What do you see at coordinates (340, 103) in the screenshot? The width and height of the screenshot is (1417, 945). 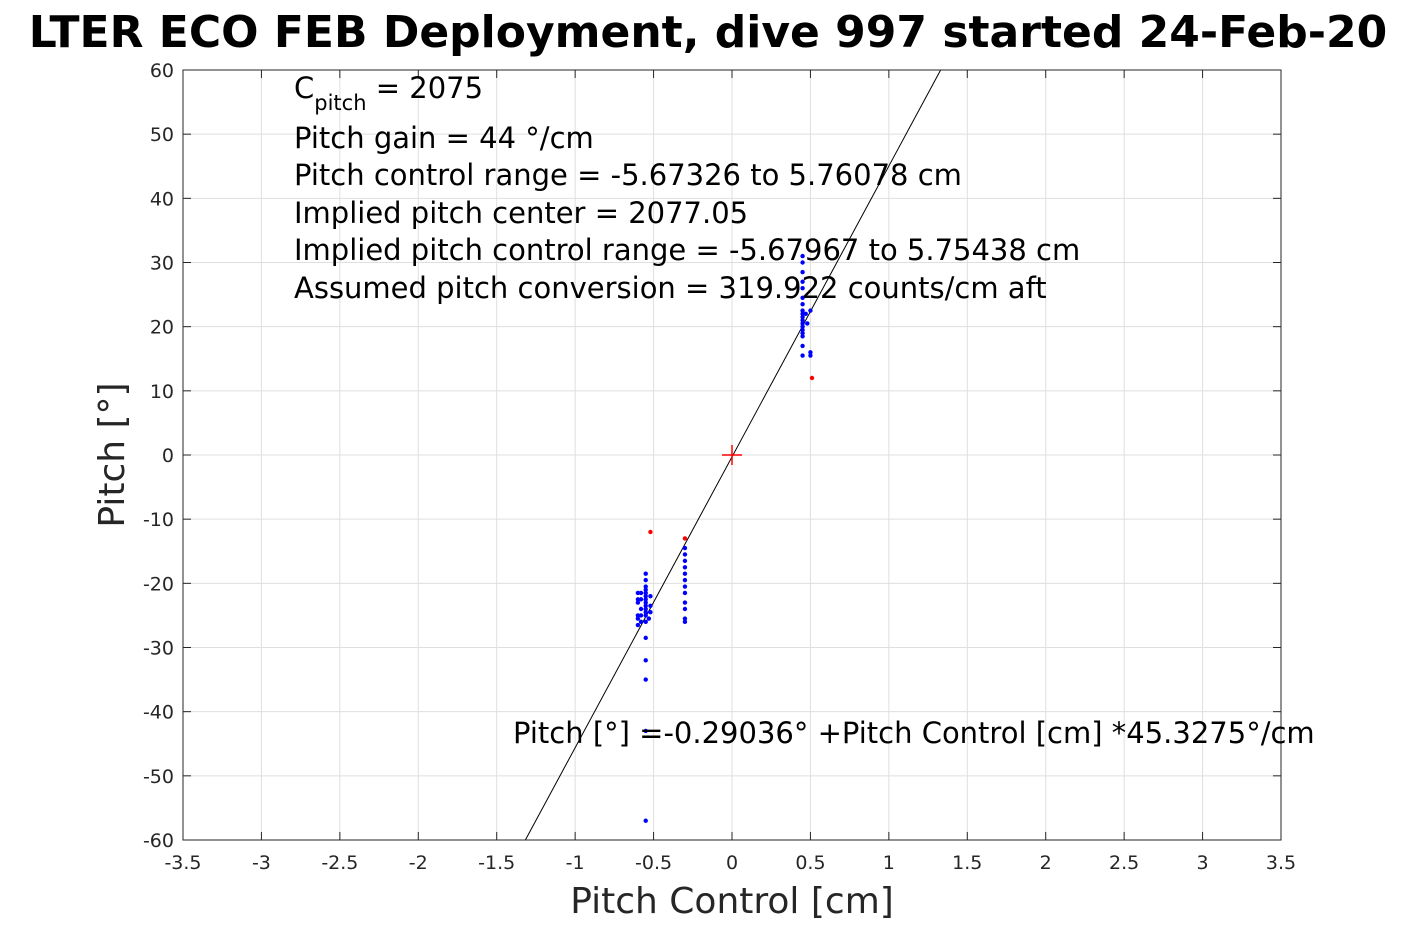 I see `c-pitch-subscript: pitch` at bounding box center [340, 103].